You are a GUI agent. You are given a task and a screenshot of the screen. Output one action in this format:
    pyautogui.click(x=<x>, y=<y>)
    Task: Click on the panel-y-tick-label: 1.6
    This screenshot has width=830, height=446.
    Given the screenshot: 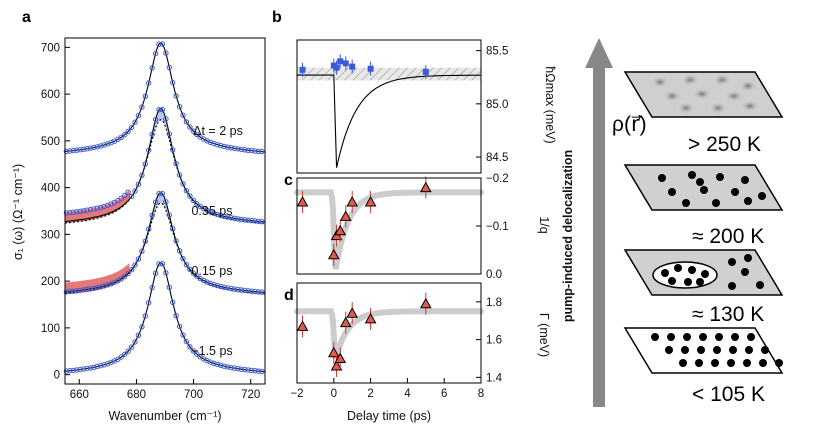 What is the action you would take?
    pyautogui.click(x=494, y=341)
    